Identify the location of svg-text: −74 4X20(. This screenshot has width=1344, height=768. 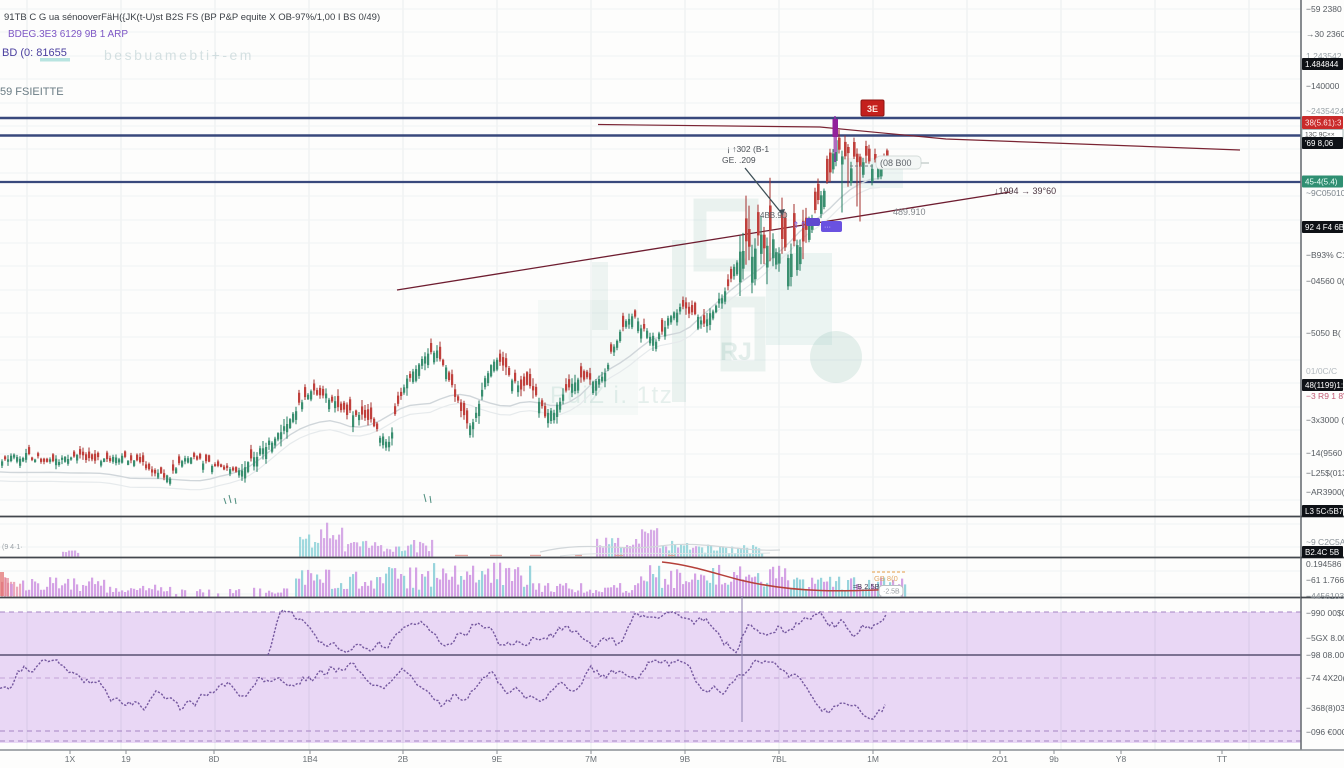
(1325, 678).